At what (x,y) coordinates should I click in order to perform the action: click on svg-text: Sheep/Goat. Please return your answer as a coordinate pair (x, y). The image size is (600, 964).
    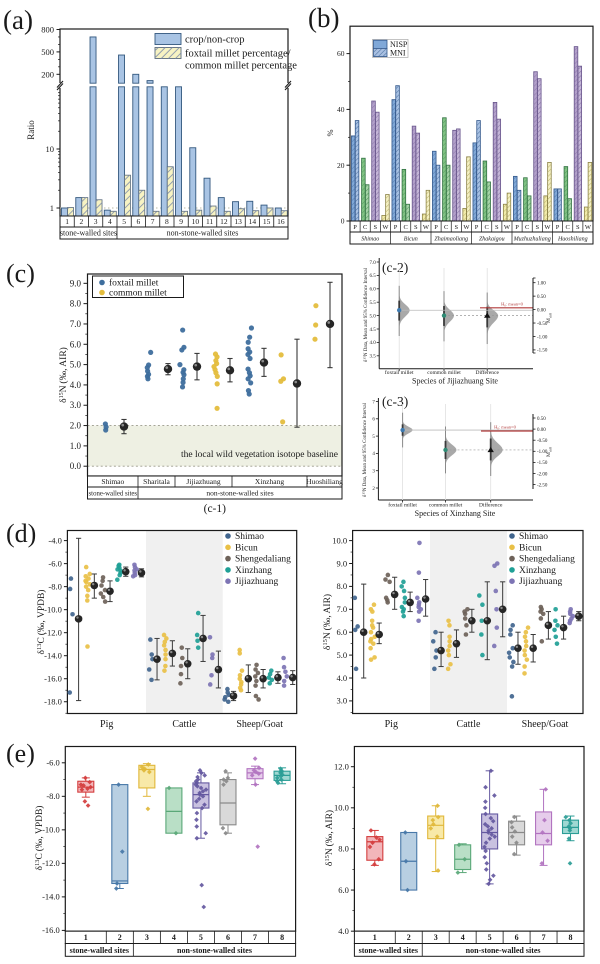
    Looking at the image, I should click on (259, 724).